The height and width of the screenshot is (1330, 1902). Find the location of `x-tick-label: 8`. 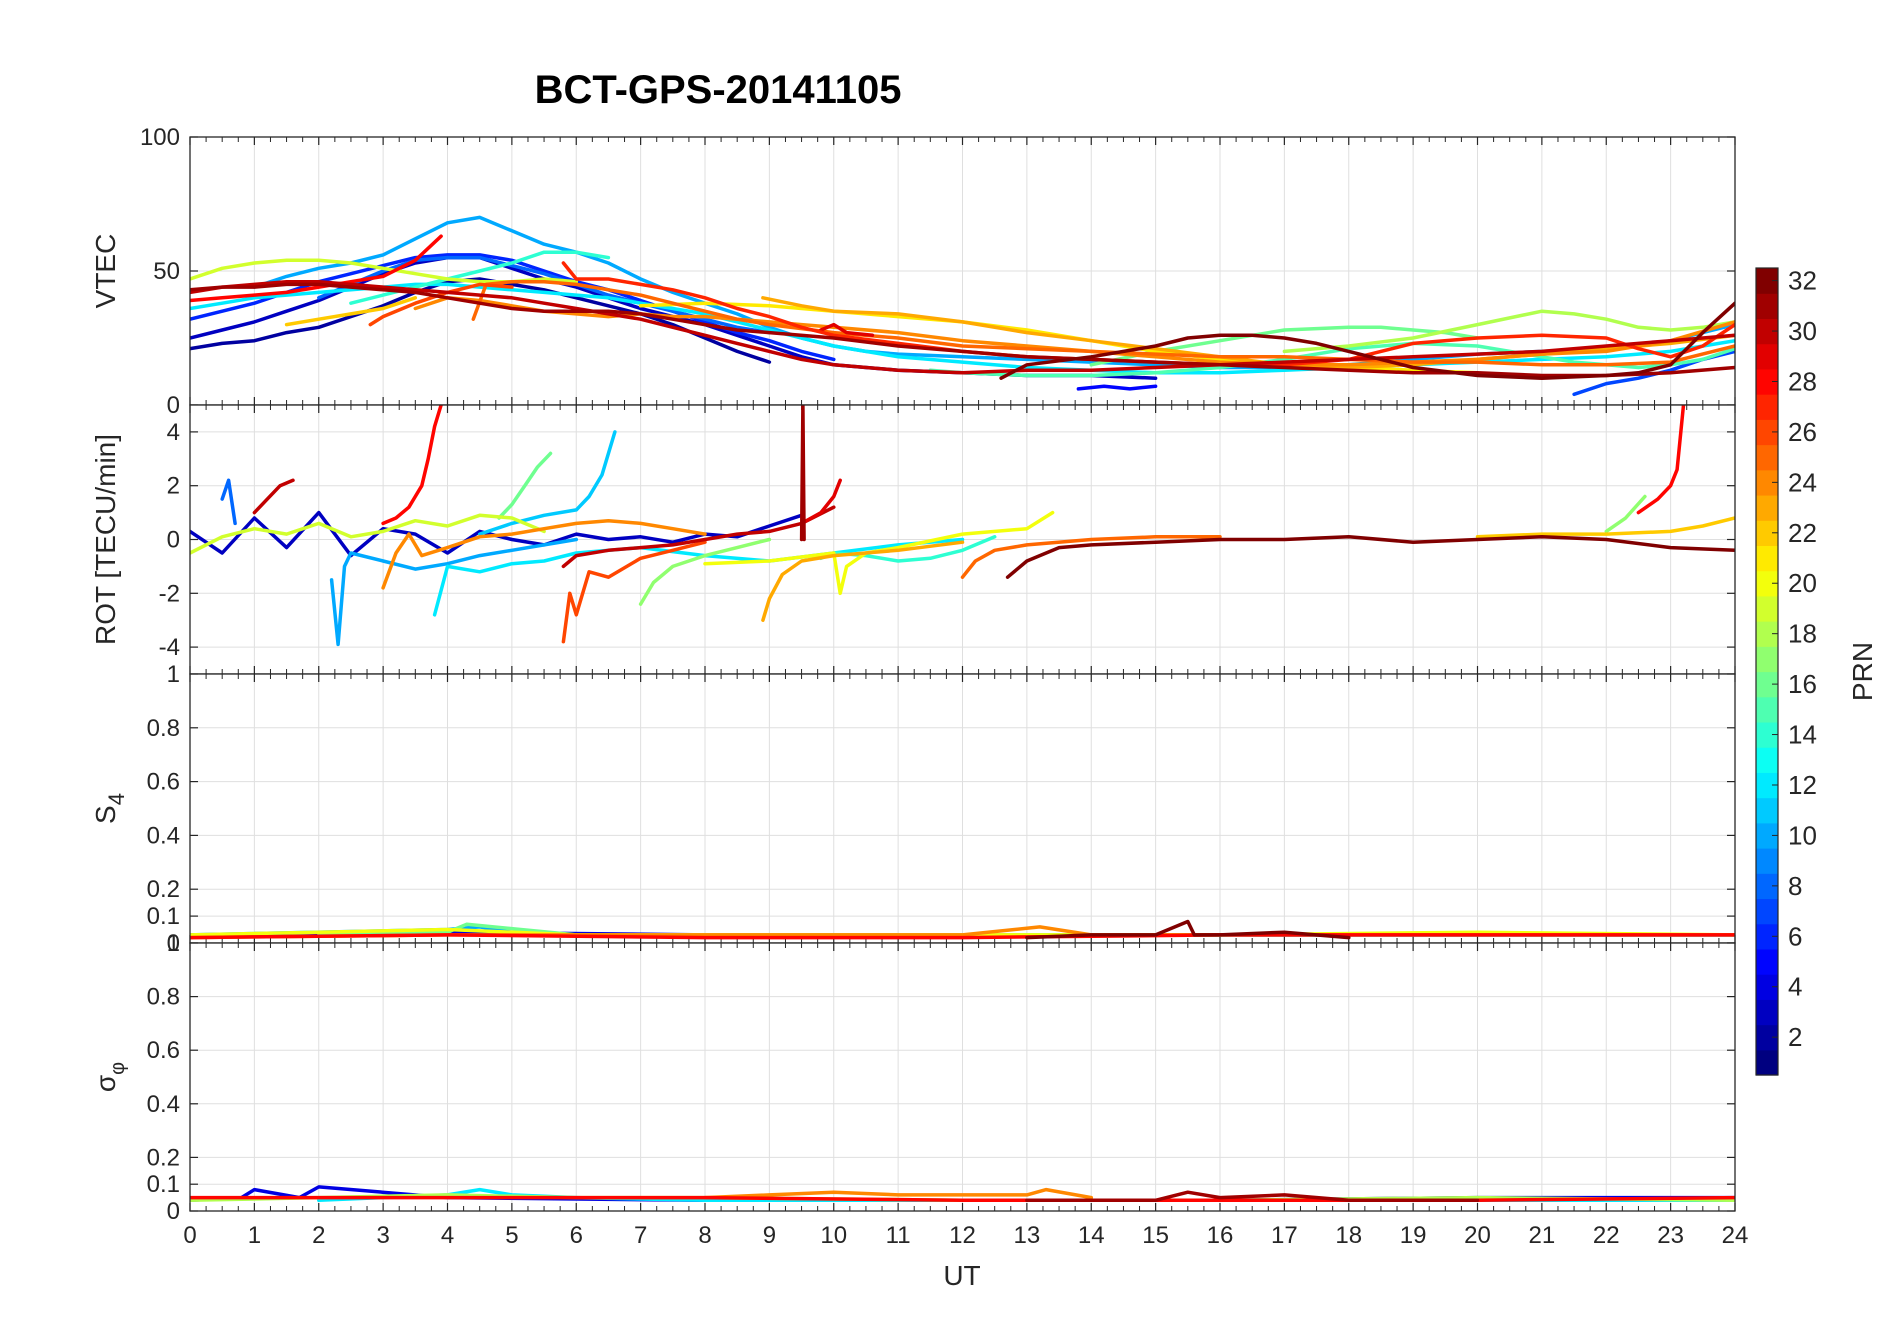

x-tick-label: 8 is located at coordinates (704, 1235).